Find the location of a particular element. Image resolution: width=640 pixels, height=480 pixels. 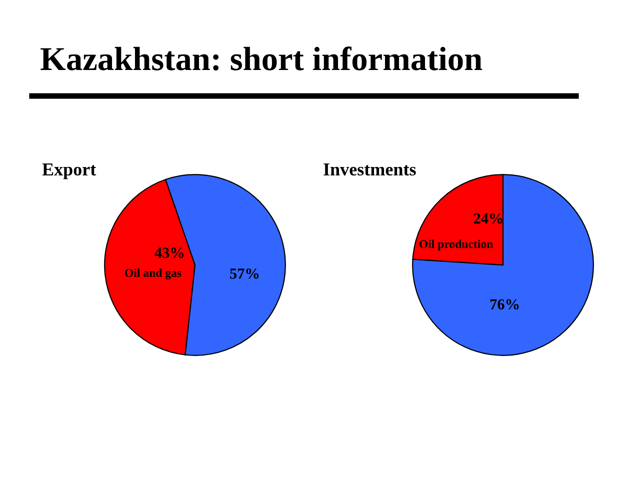

data-label: 57% is located at coordinates (244, 273).